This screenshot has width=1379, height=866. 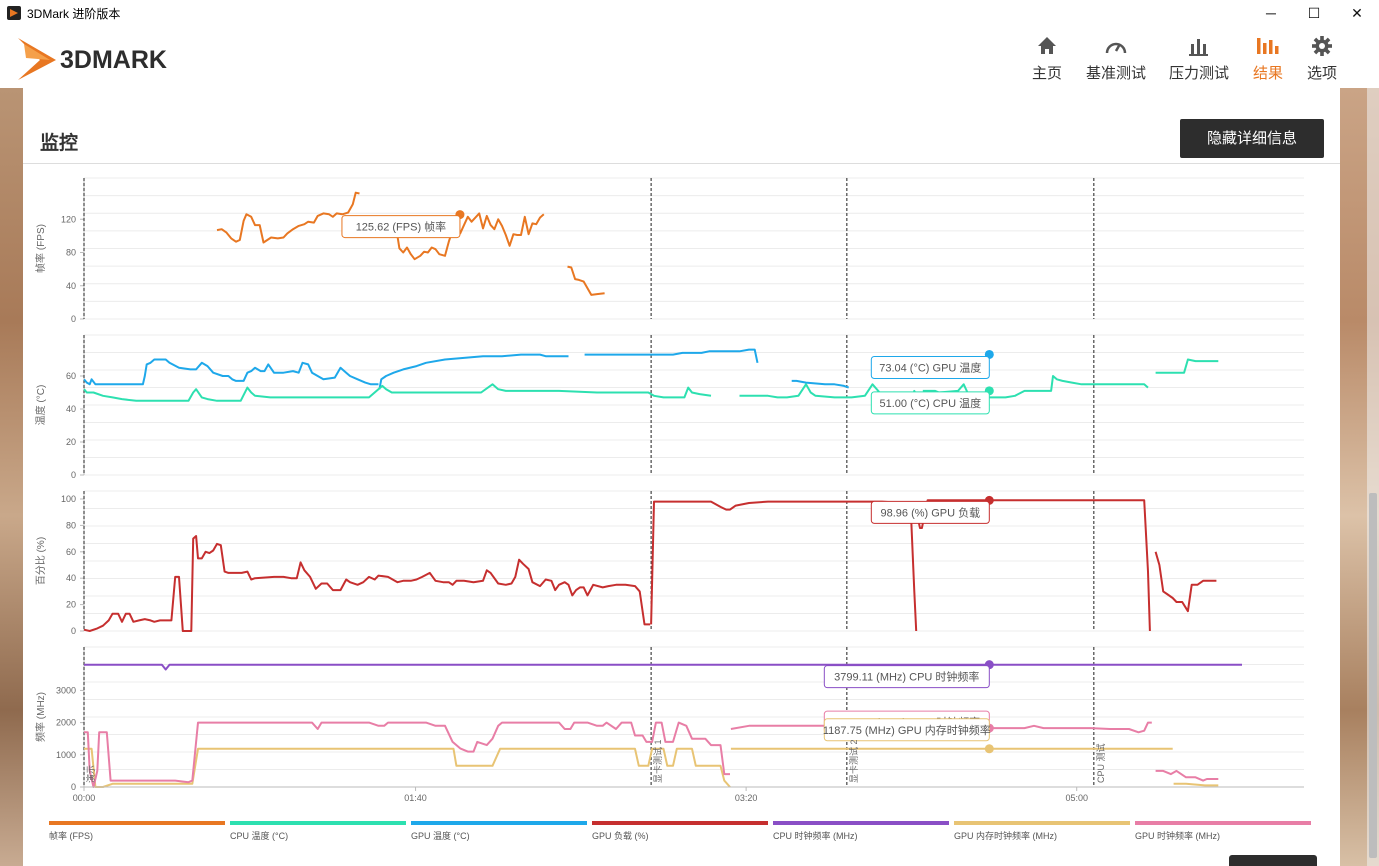 What do you see at coordinates (68, 499) in the screenshot?
I see `y-tick-label: 100` at bounding box center [68, 499].